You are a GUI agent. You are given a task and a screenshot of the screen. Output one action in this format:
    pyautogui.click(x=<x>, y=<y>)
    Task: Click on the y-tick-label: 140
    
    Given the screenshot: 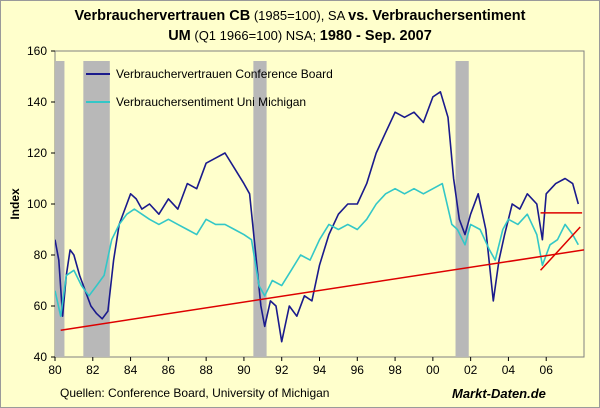 What is the action you would take?
    pyautogui.click(x=37, y=102)
    